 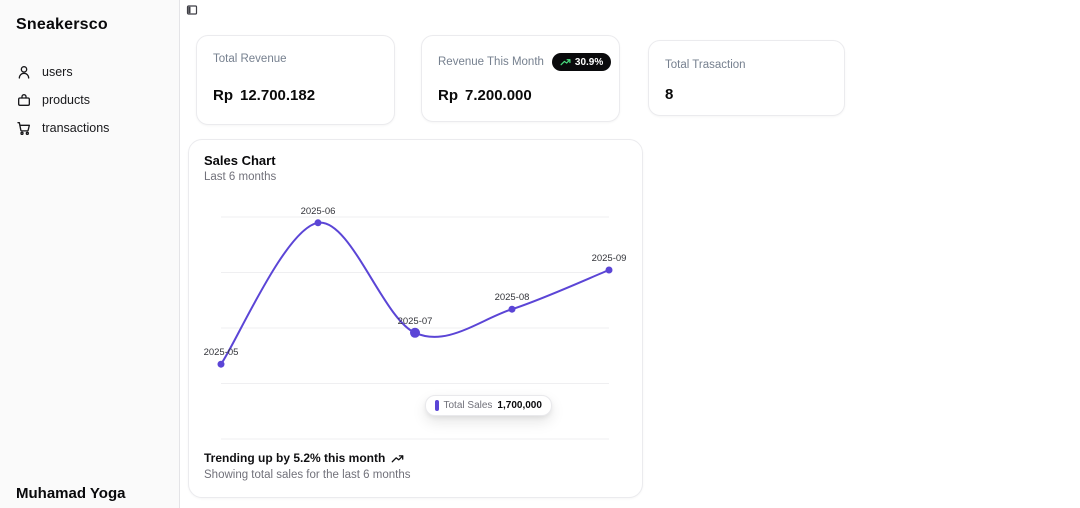 What do you see at coordinates (746, 78) in the screenshot?
I see `stat-card-total-transaction: Total Trasaction 8` at bounding box center [746, 78].